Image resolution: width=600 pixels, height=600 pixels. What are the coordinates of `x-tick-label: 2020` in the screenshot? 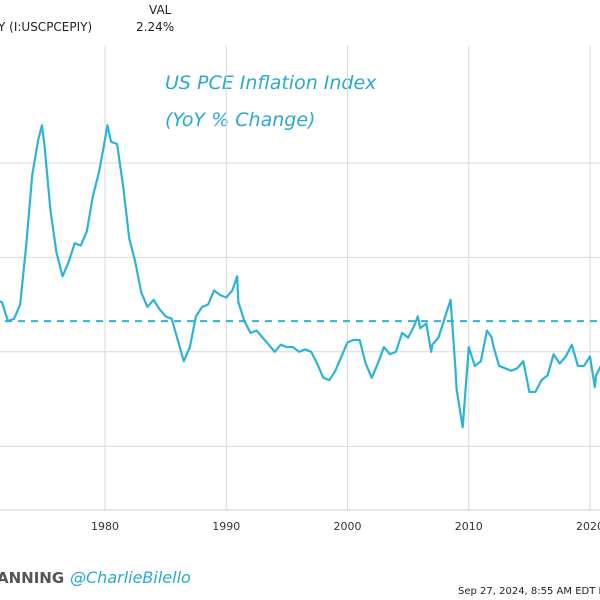 It's located at (588, 526).